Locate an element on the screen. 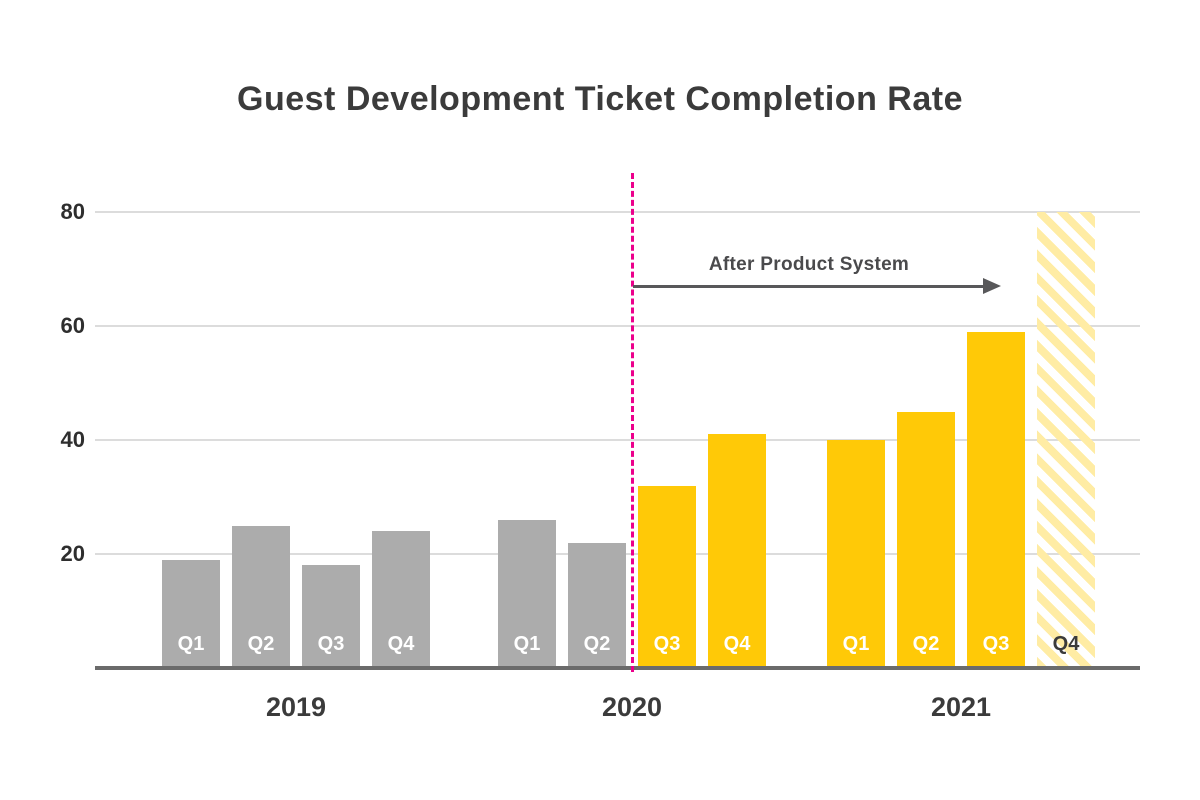 The height and width of the screenshot is (800, 1200). year-label-2021: 2021 is located at coordinates (961, 707).